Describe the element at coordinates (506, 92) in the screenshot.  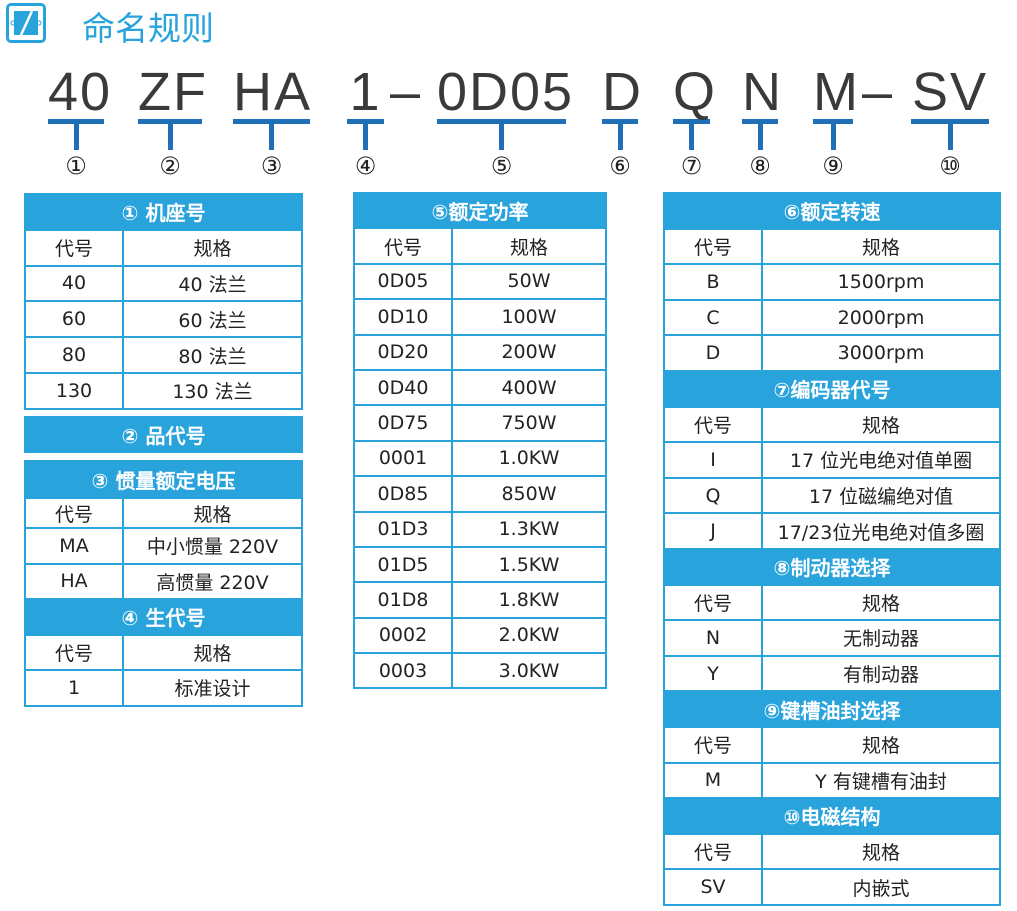
I see `segment-code: 0D05` at that location.